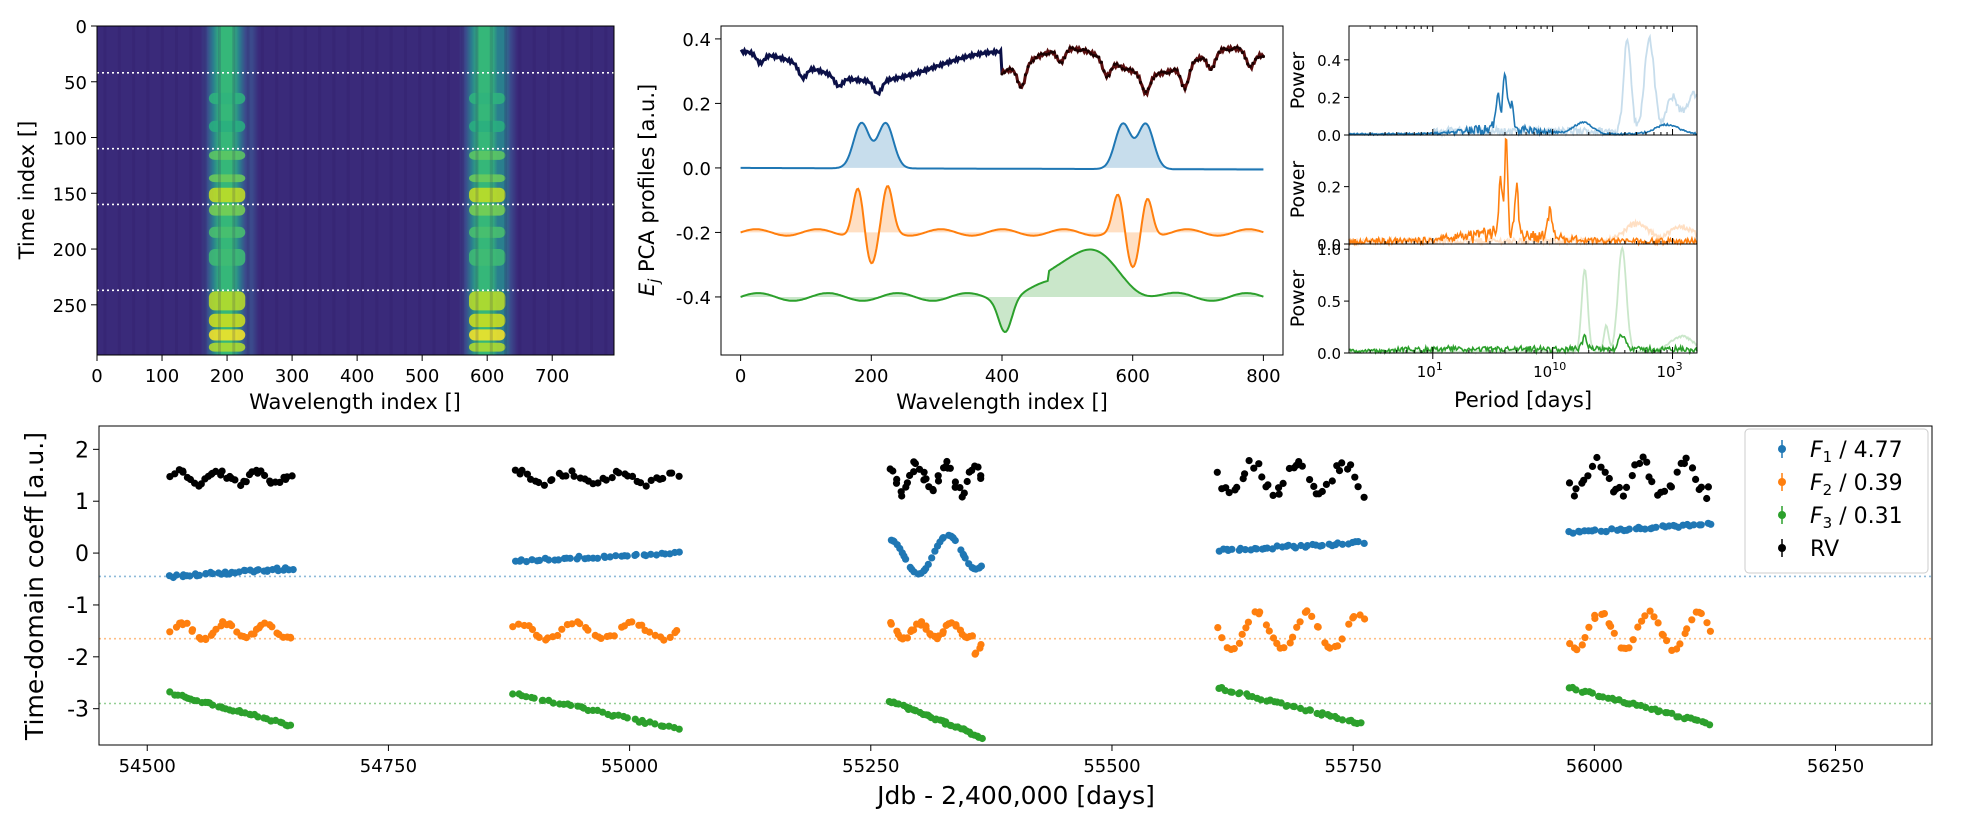  I want to click on legend-label-sub: 2, so click(1828, 490).